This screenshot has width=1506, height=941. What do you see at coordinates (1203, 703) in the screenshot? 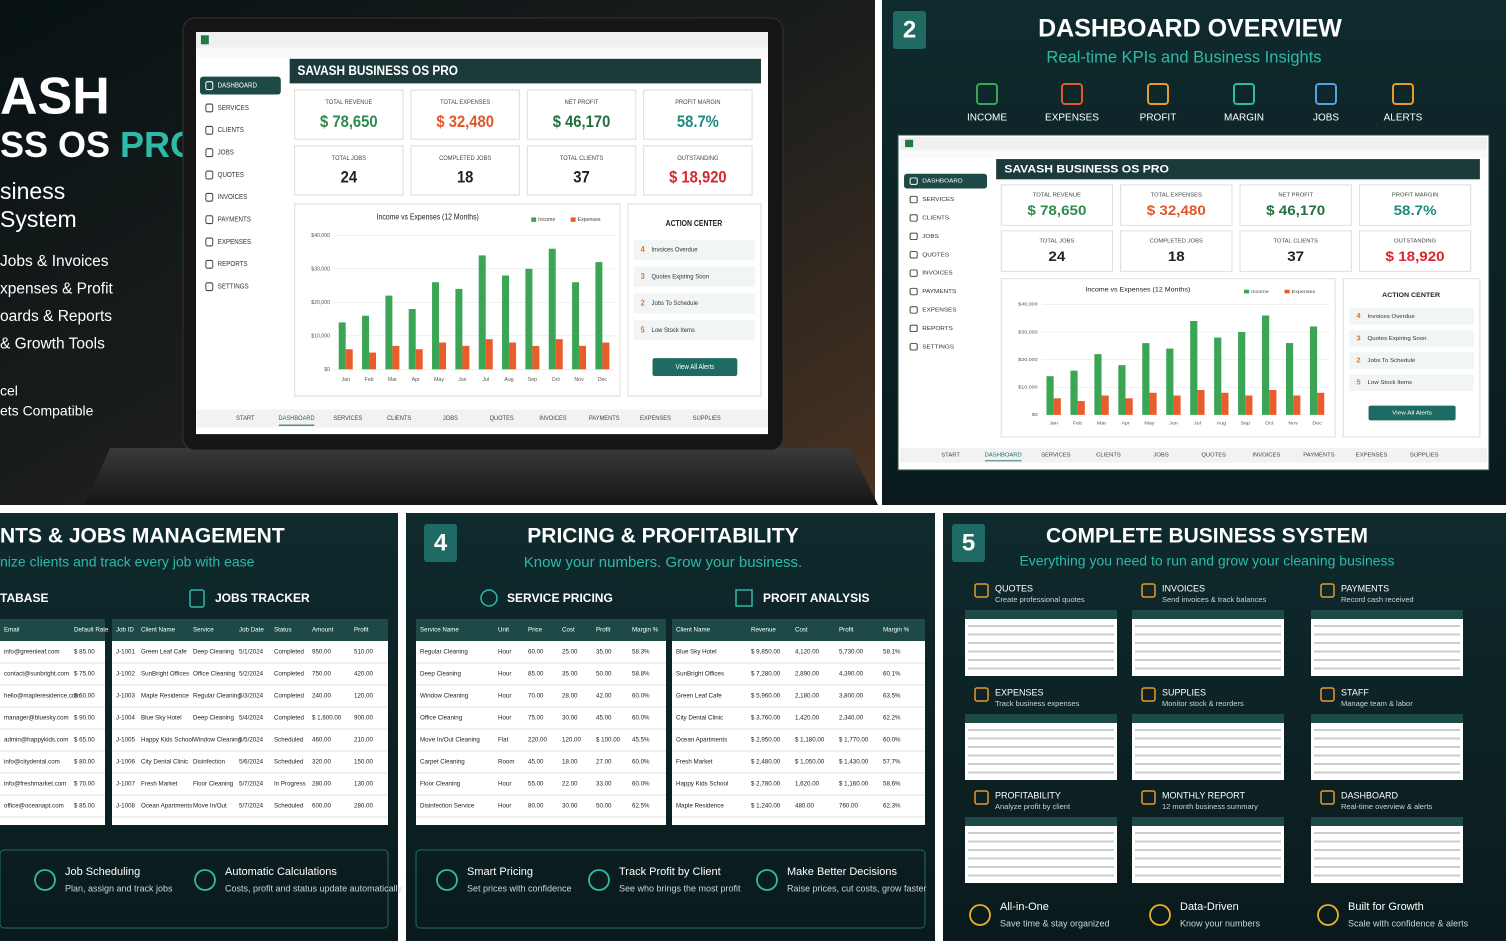
I see `tile-text: Monitor stock & reorders` at bounding box center [1203, 703].